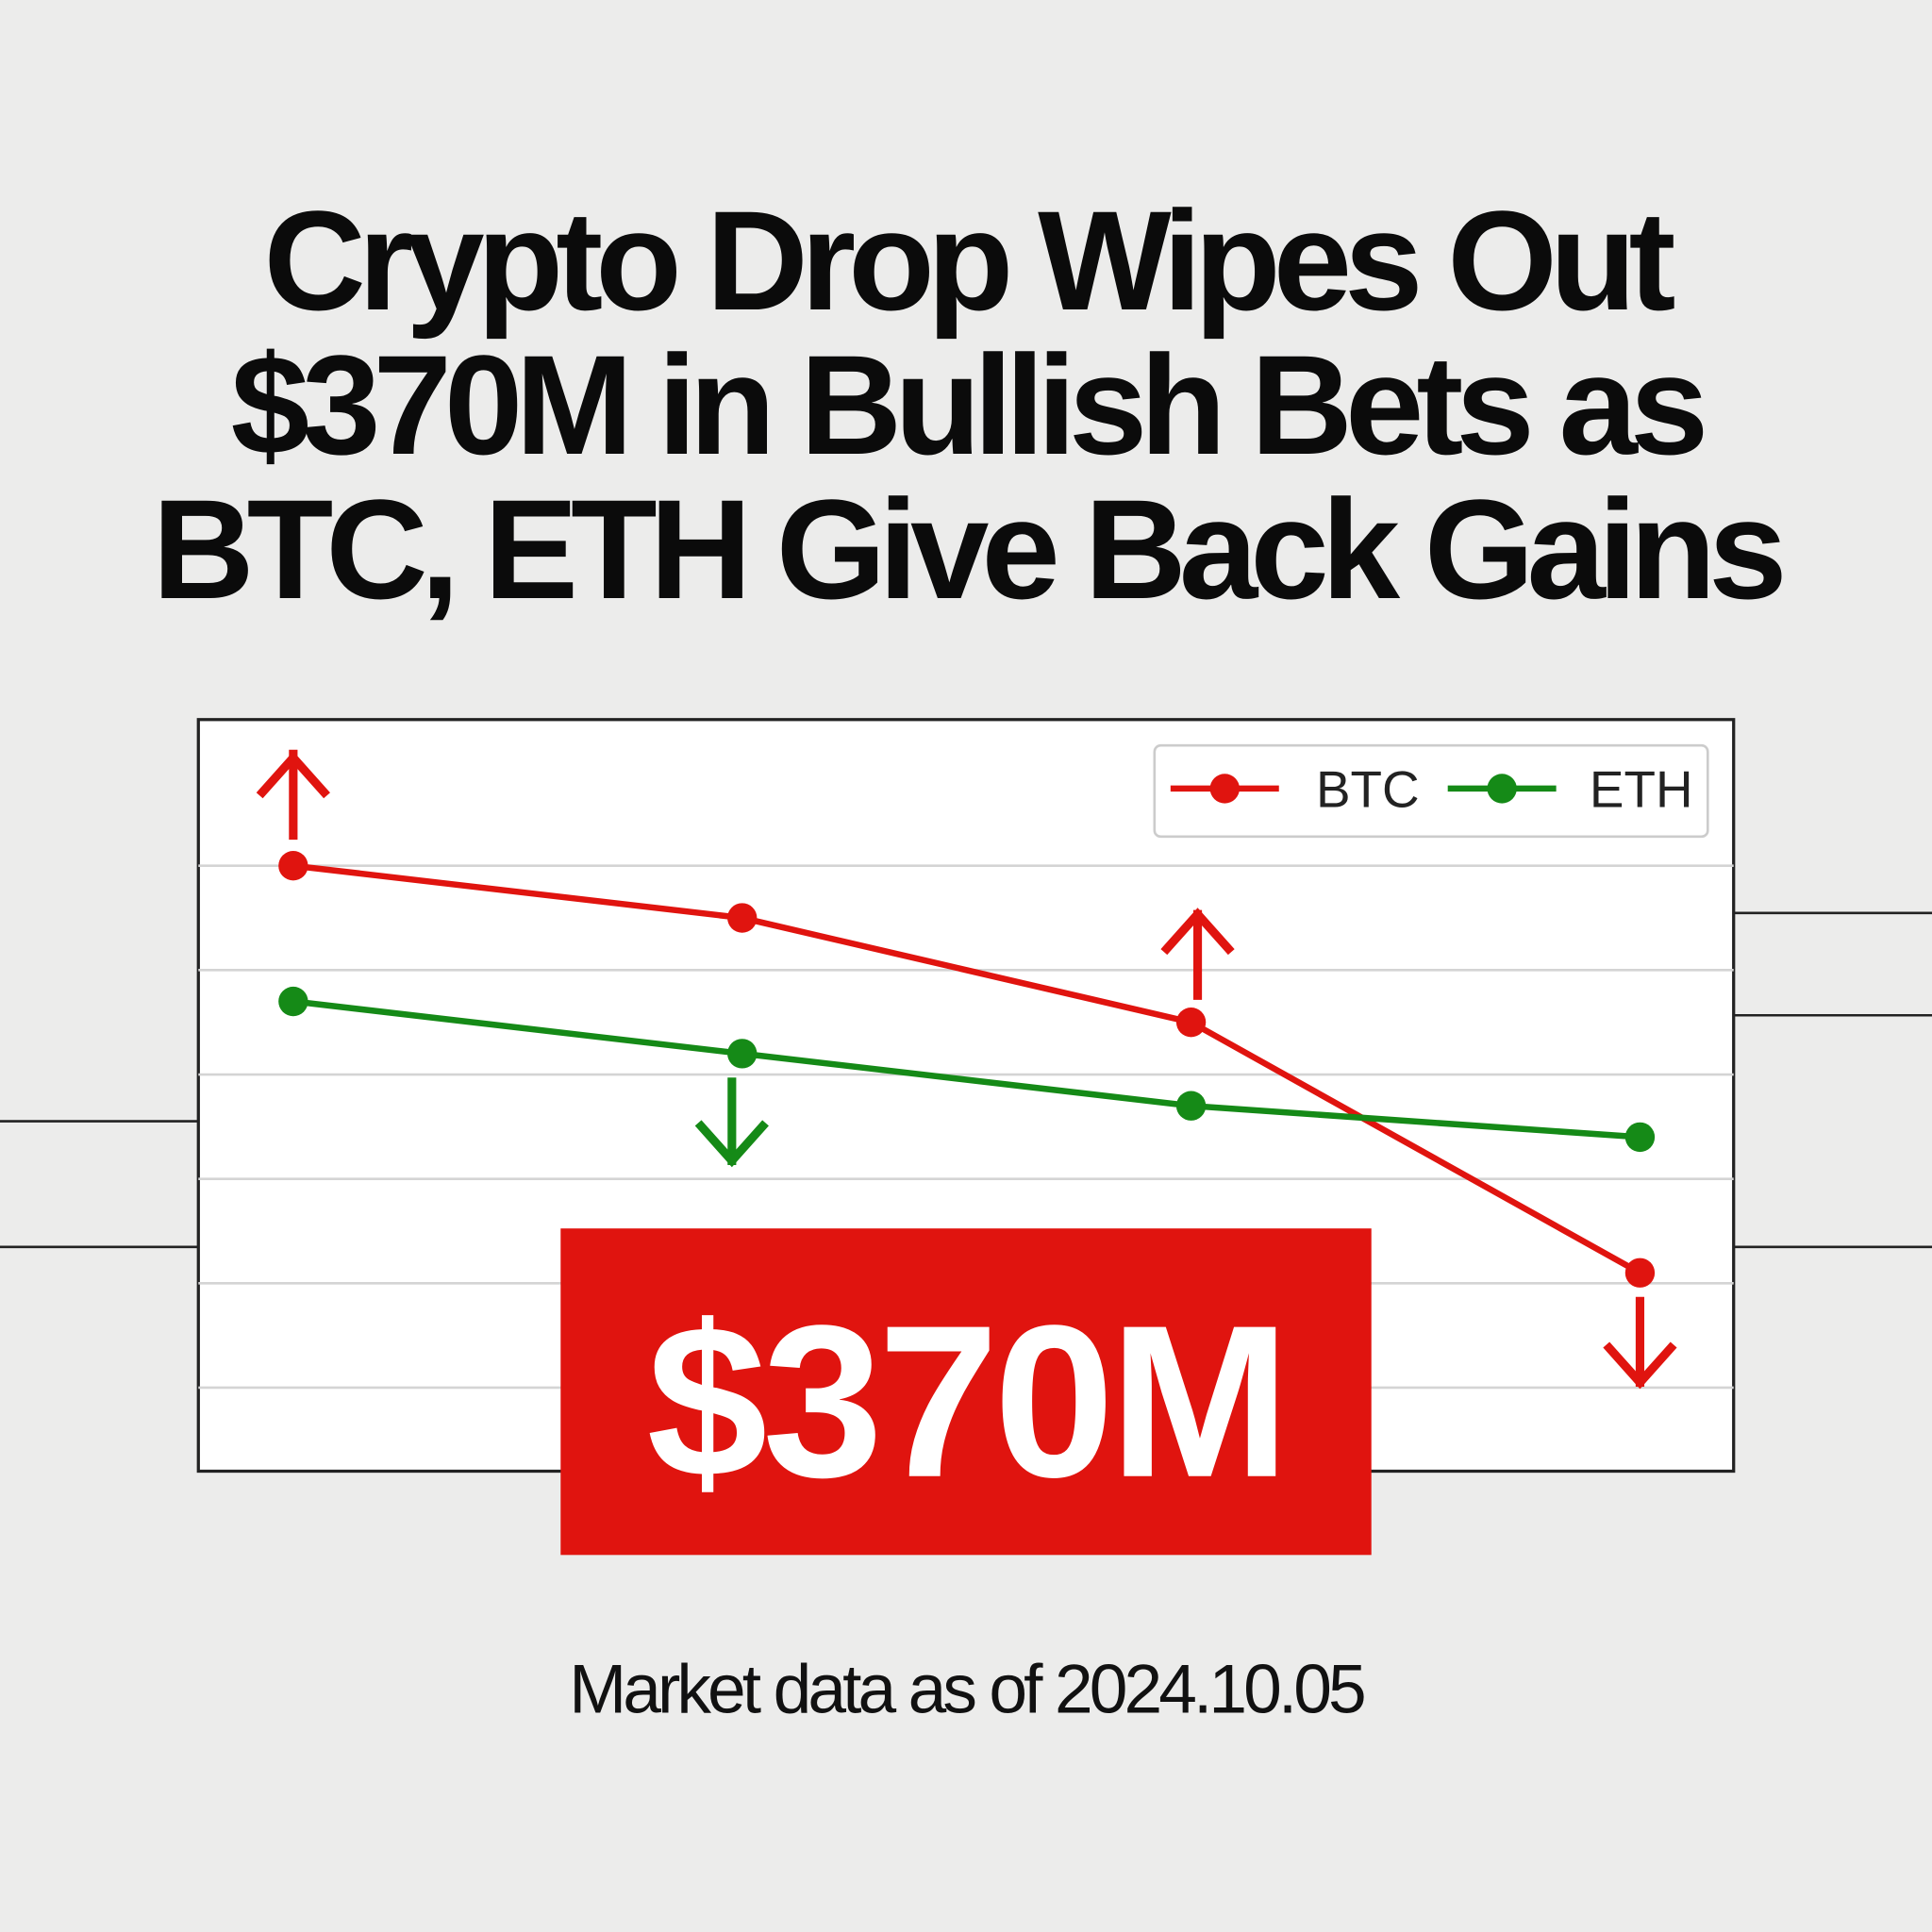  What do you see at coordinates (1431, 791) in the screenshot?
I see `legend` at bounding box center [1431, 791].